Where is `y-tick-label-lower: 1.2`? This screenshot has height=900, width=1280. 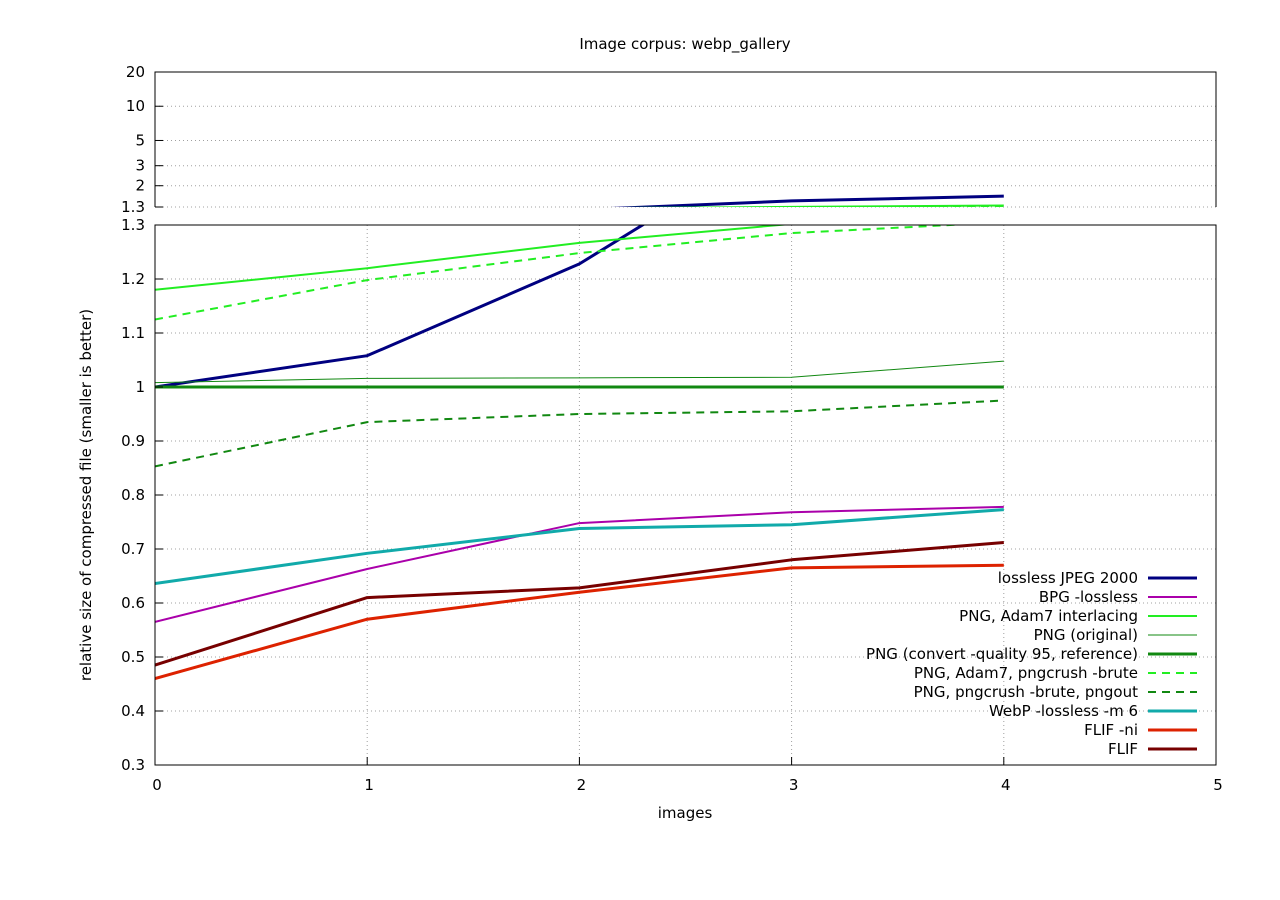 y-tick-label-lower: 1.2 is located at coordinates (133, 279).